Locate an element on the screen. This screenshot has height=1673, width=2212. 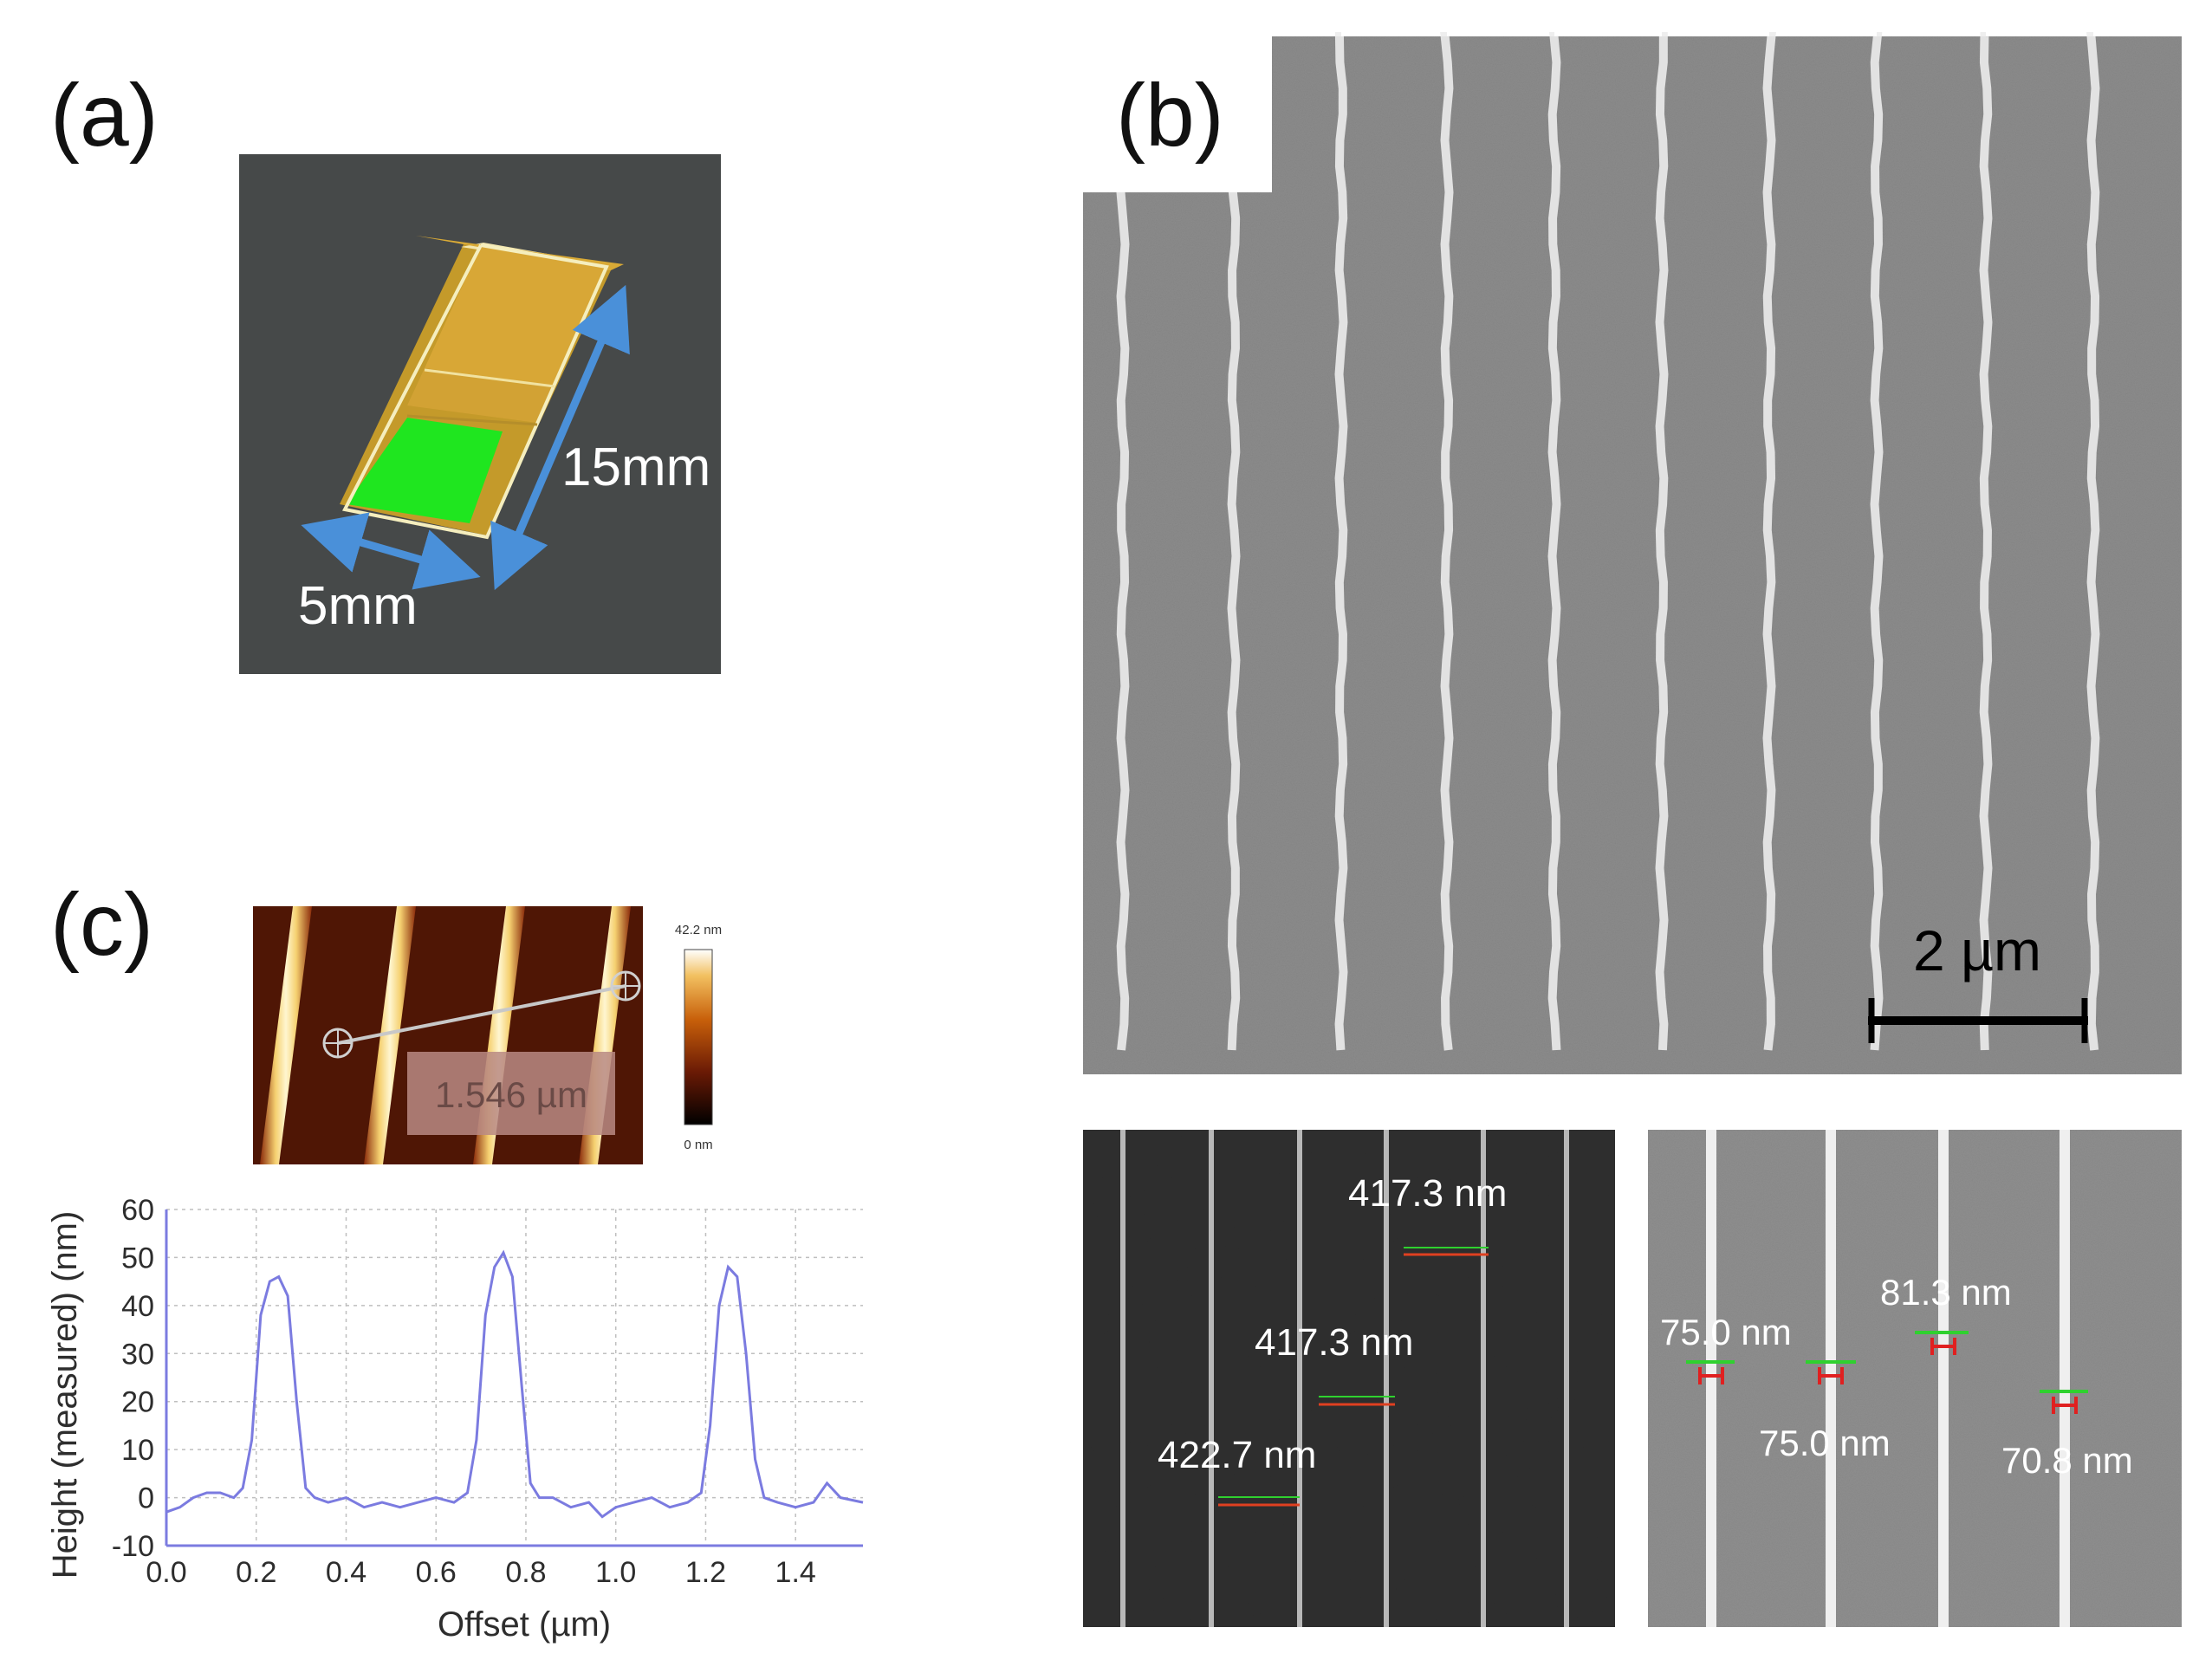
width-label: 5mm is located at coordinates (358, 606).